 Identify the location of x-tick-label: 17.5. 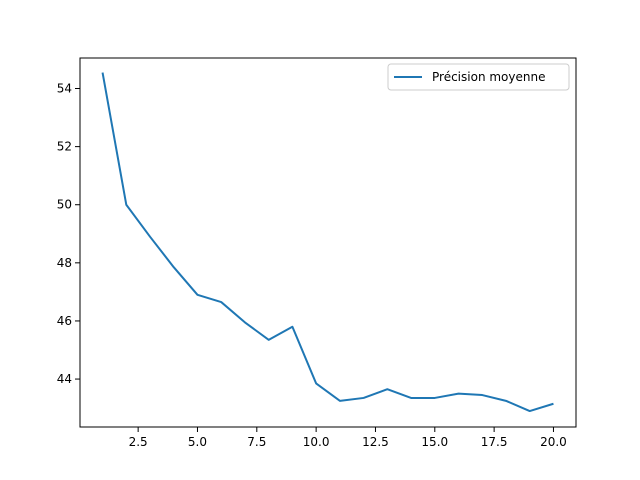
(494, 442).